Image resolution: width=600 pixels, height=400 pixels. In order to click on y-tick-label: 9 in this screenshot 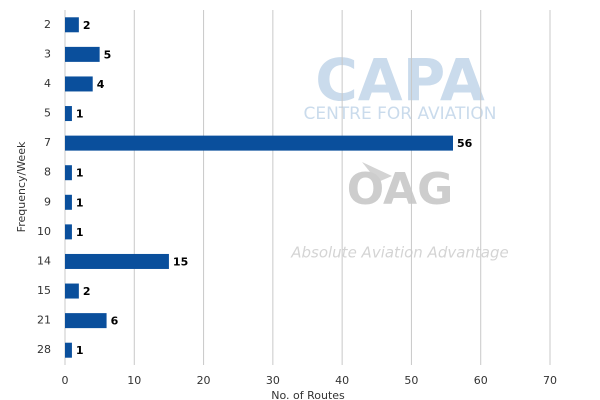, I will do `click(47, 201)`.